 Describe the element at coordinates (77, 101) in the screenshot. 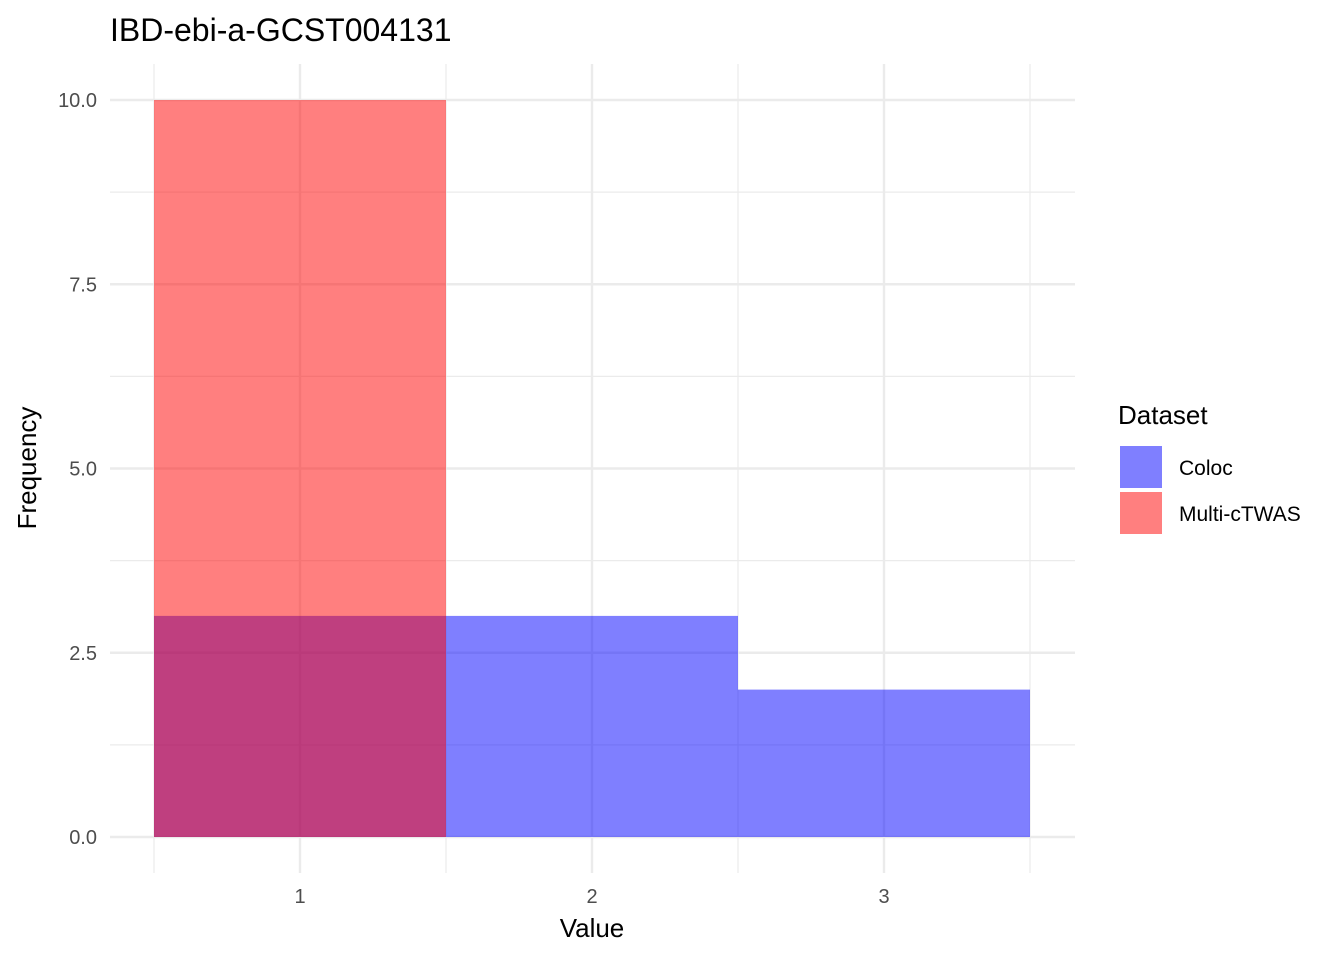

I see `y-tick-label-10.0: 10.0` at that location.